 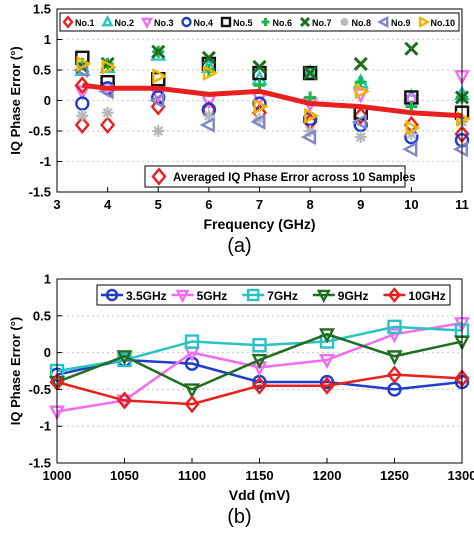 I want to click on series-line-10ghz, so click(x=259, y=389).